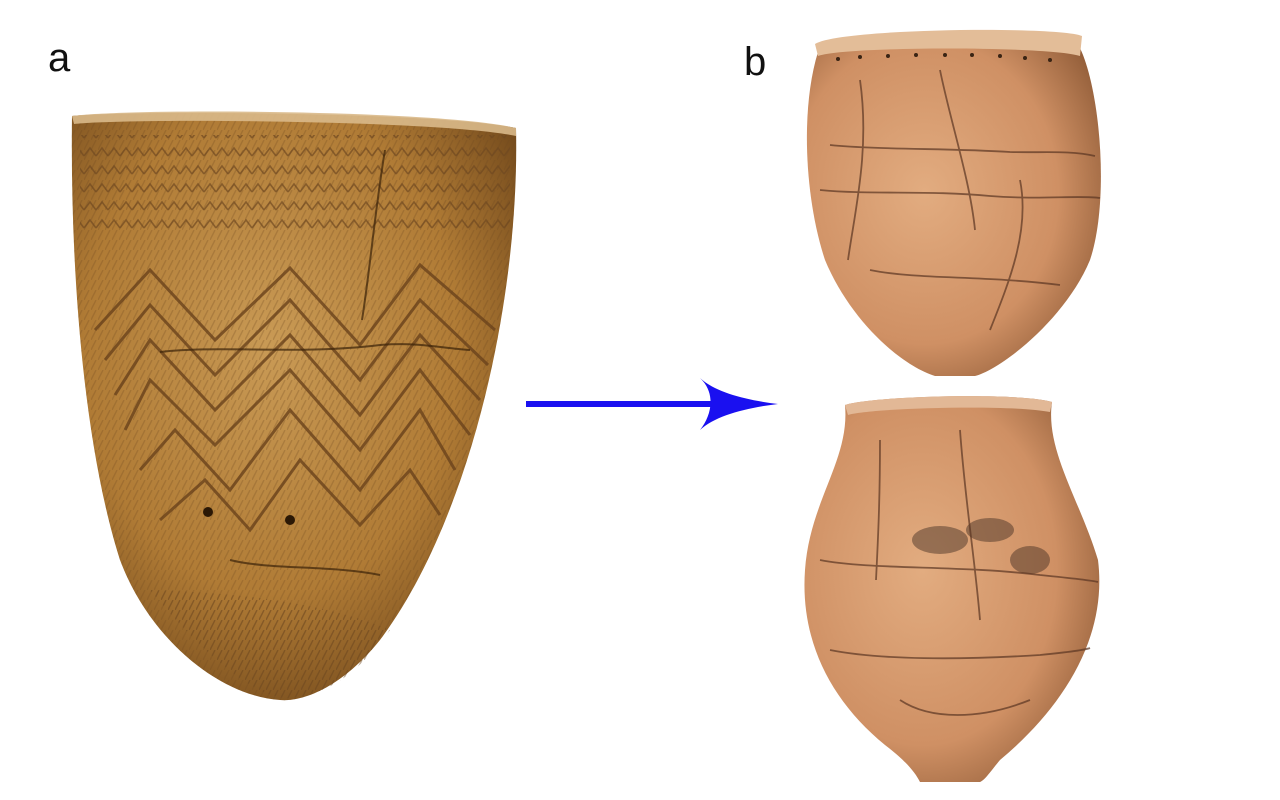 Image resolution: width=1280 pixels, height=800 pixels. Describe the element at coordinates (953, 202) in the screenshot. I see `plain-jar-top` at that location.